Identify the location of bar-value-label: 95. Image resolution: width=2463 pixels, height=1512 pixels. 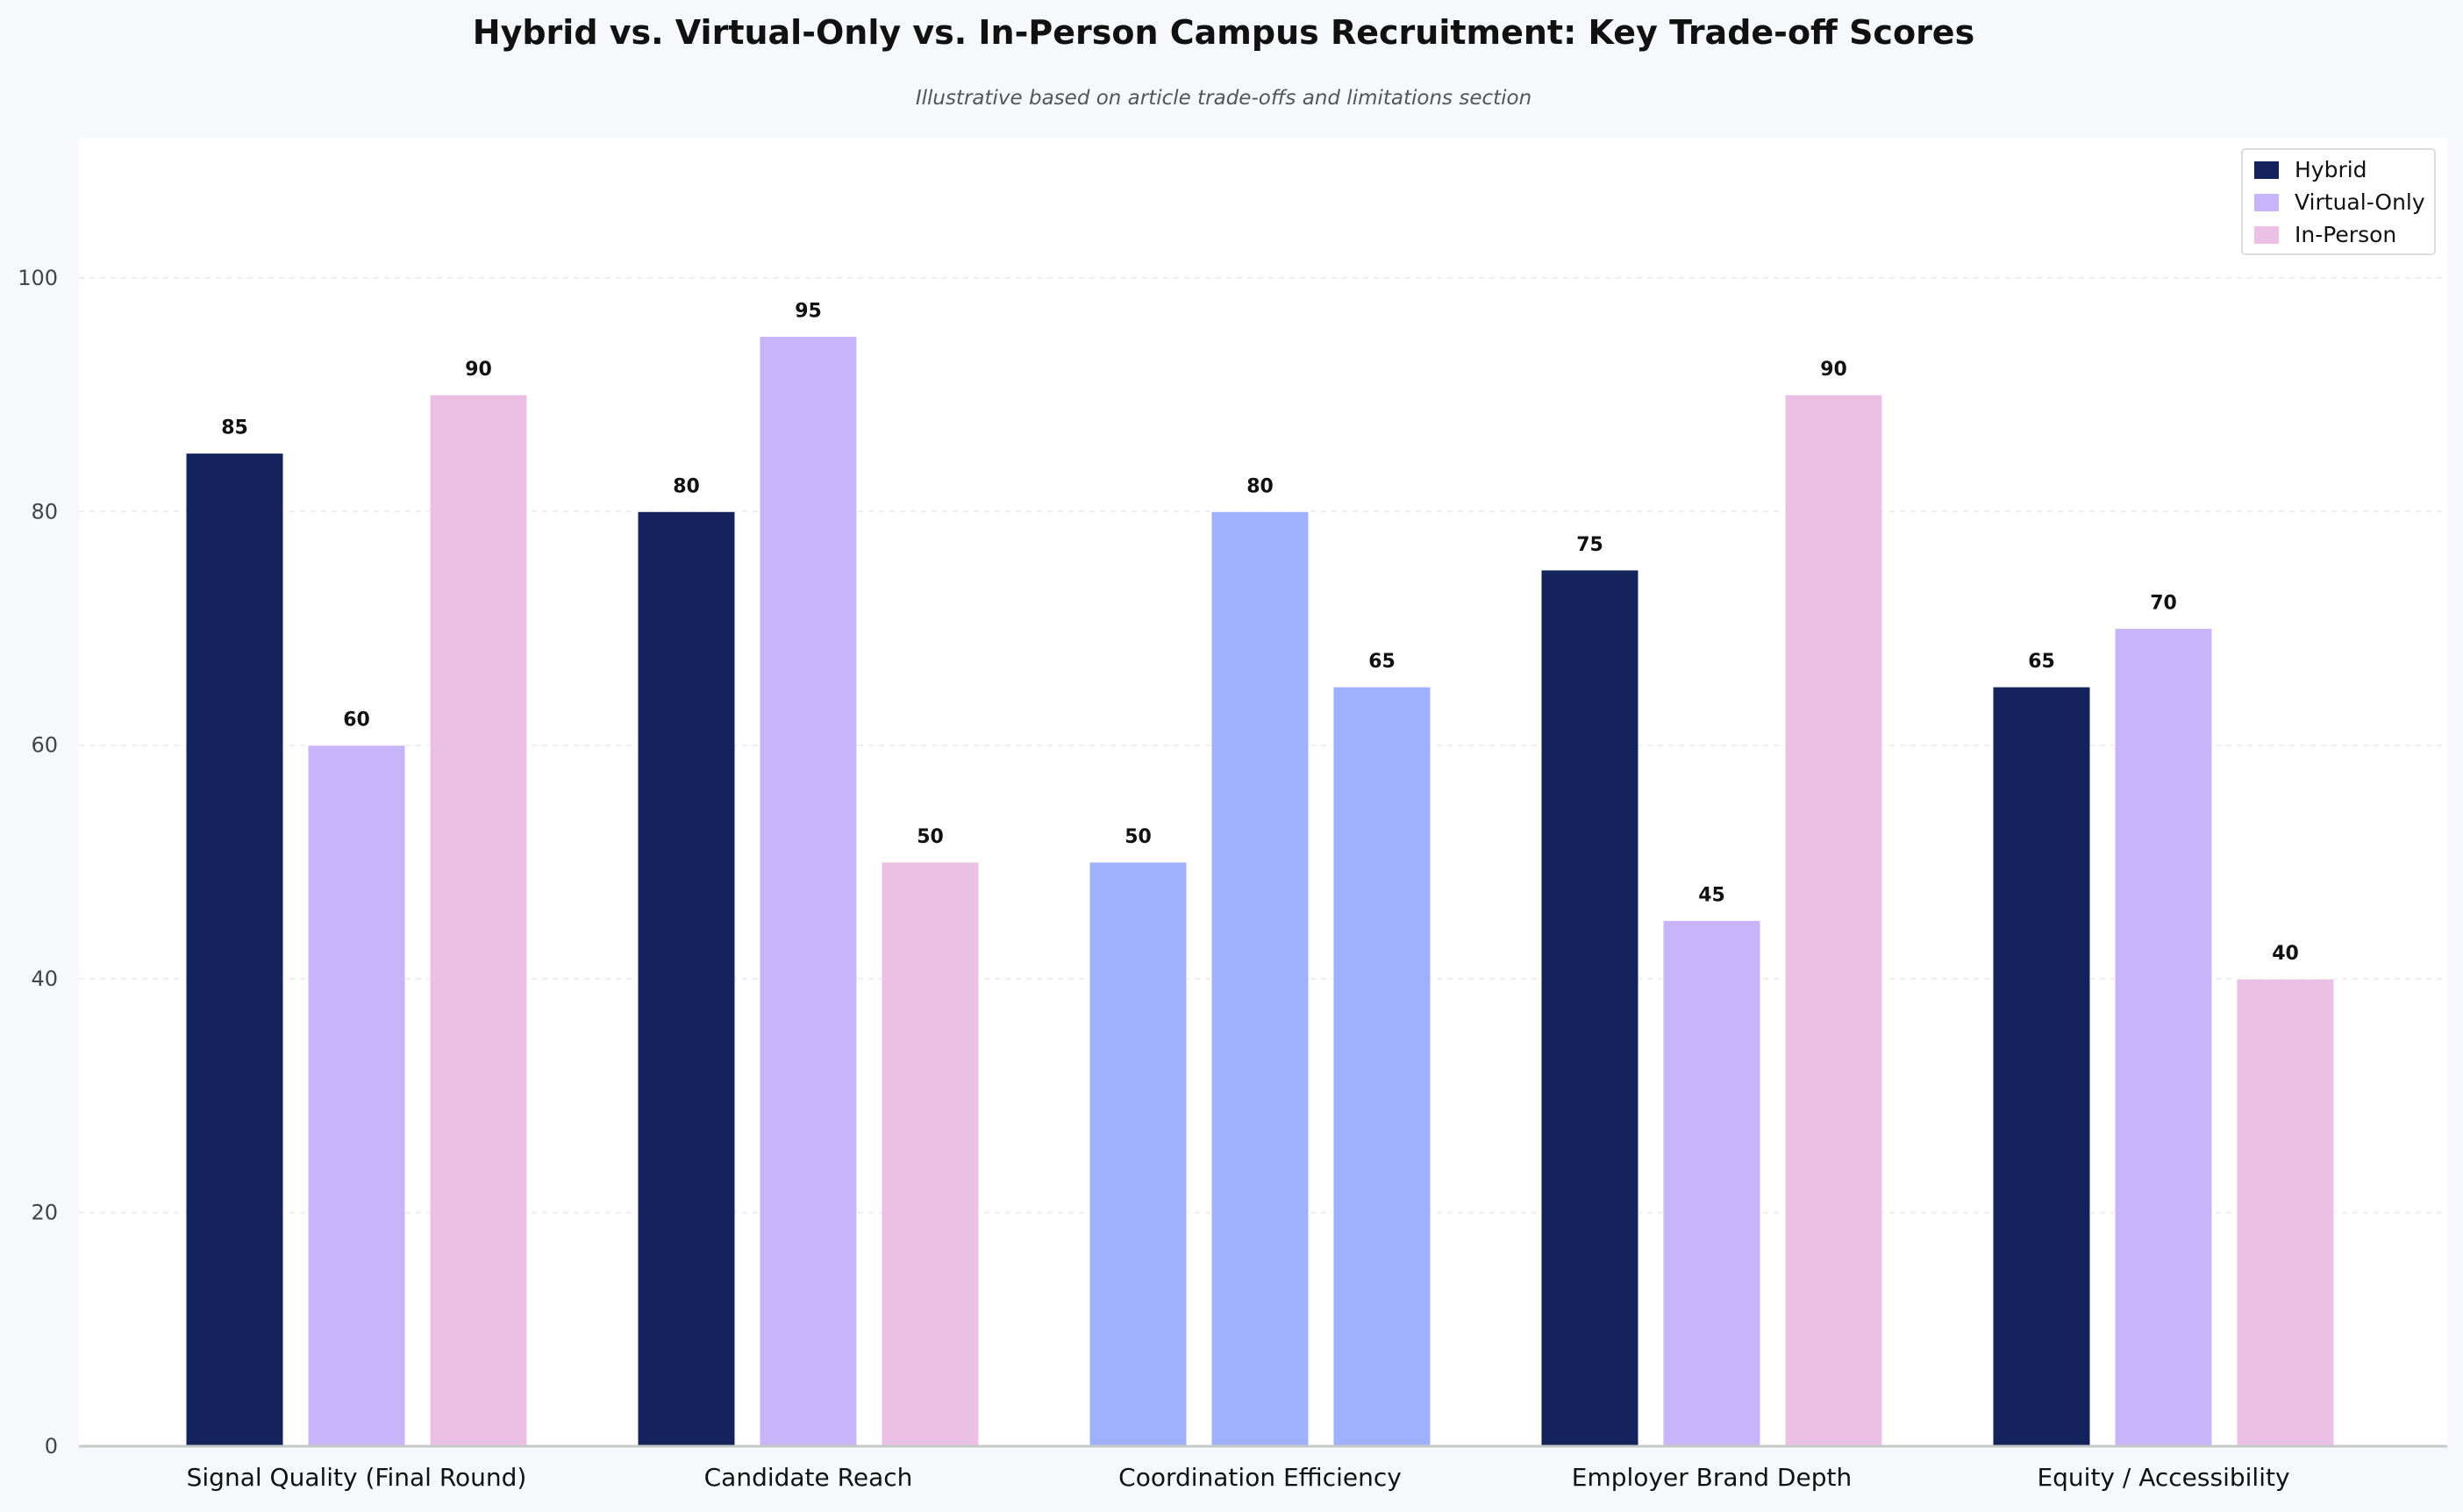
(808, 311).